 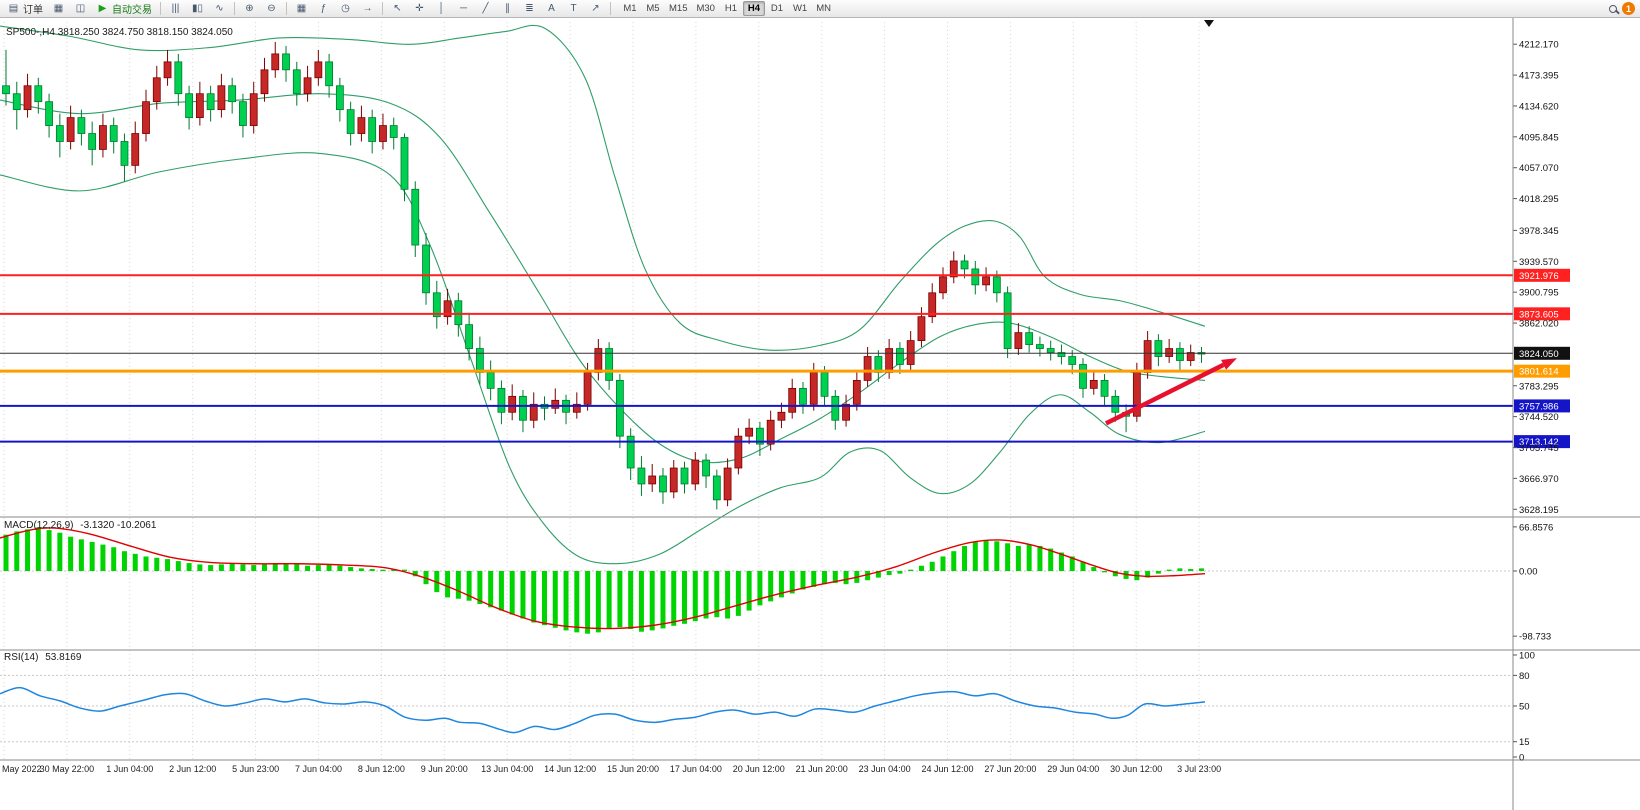 I want to click on auto-trading-play-icon: ▶, so click(x=102, y=8).